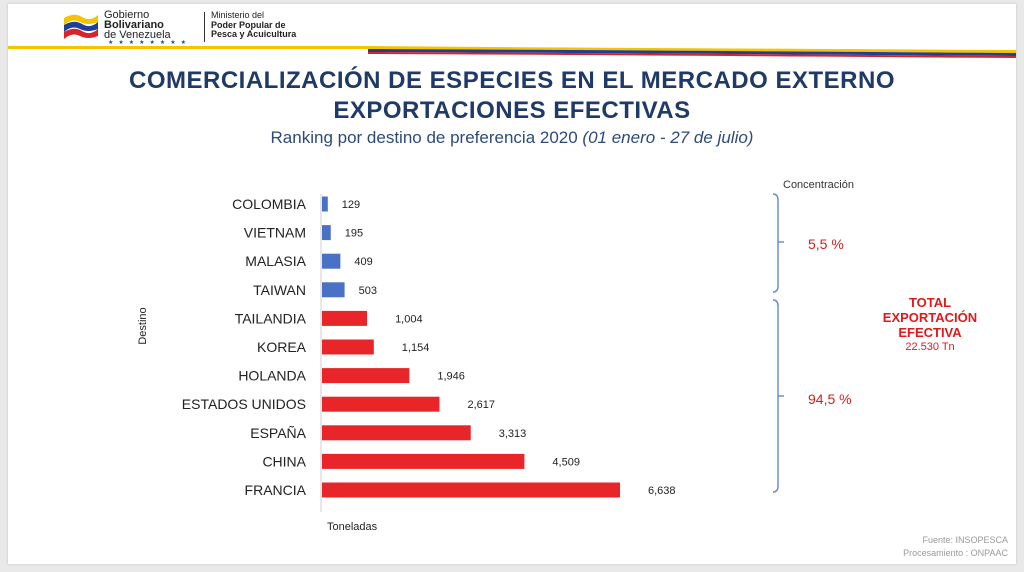 The height and width of the screenshot is (572, 1024). I want to click on ministry-line-2: Poder Popular de, so click(248, 24).